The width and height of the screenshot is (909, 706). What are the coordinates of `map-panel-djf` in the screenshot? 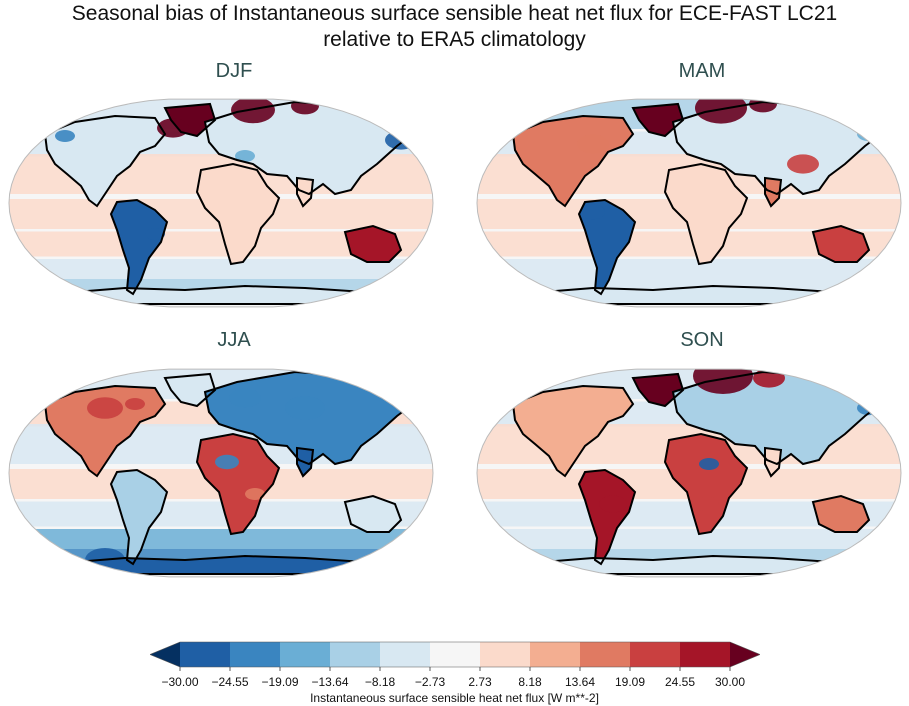 It's located at (221, 203).